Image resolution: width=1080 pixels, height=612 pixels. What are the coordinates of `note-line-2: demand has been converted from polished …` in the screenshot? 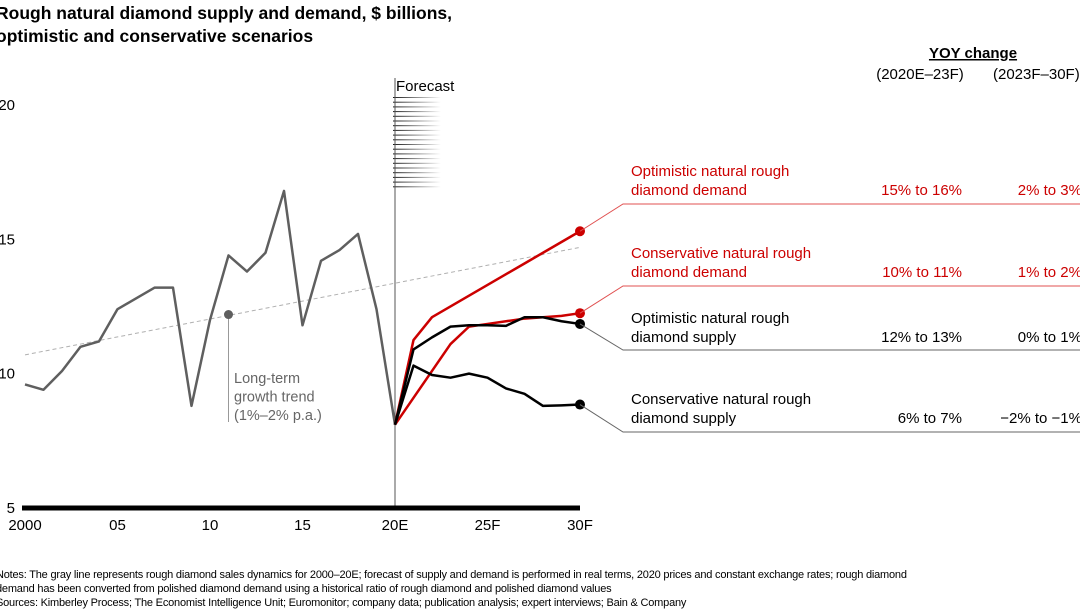 It's located at (306, 589).